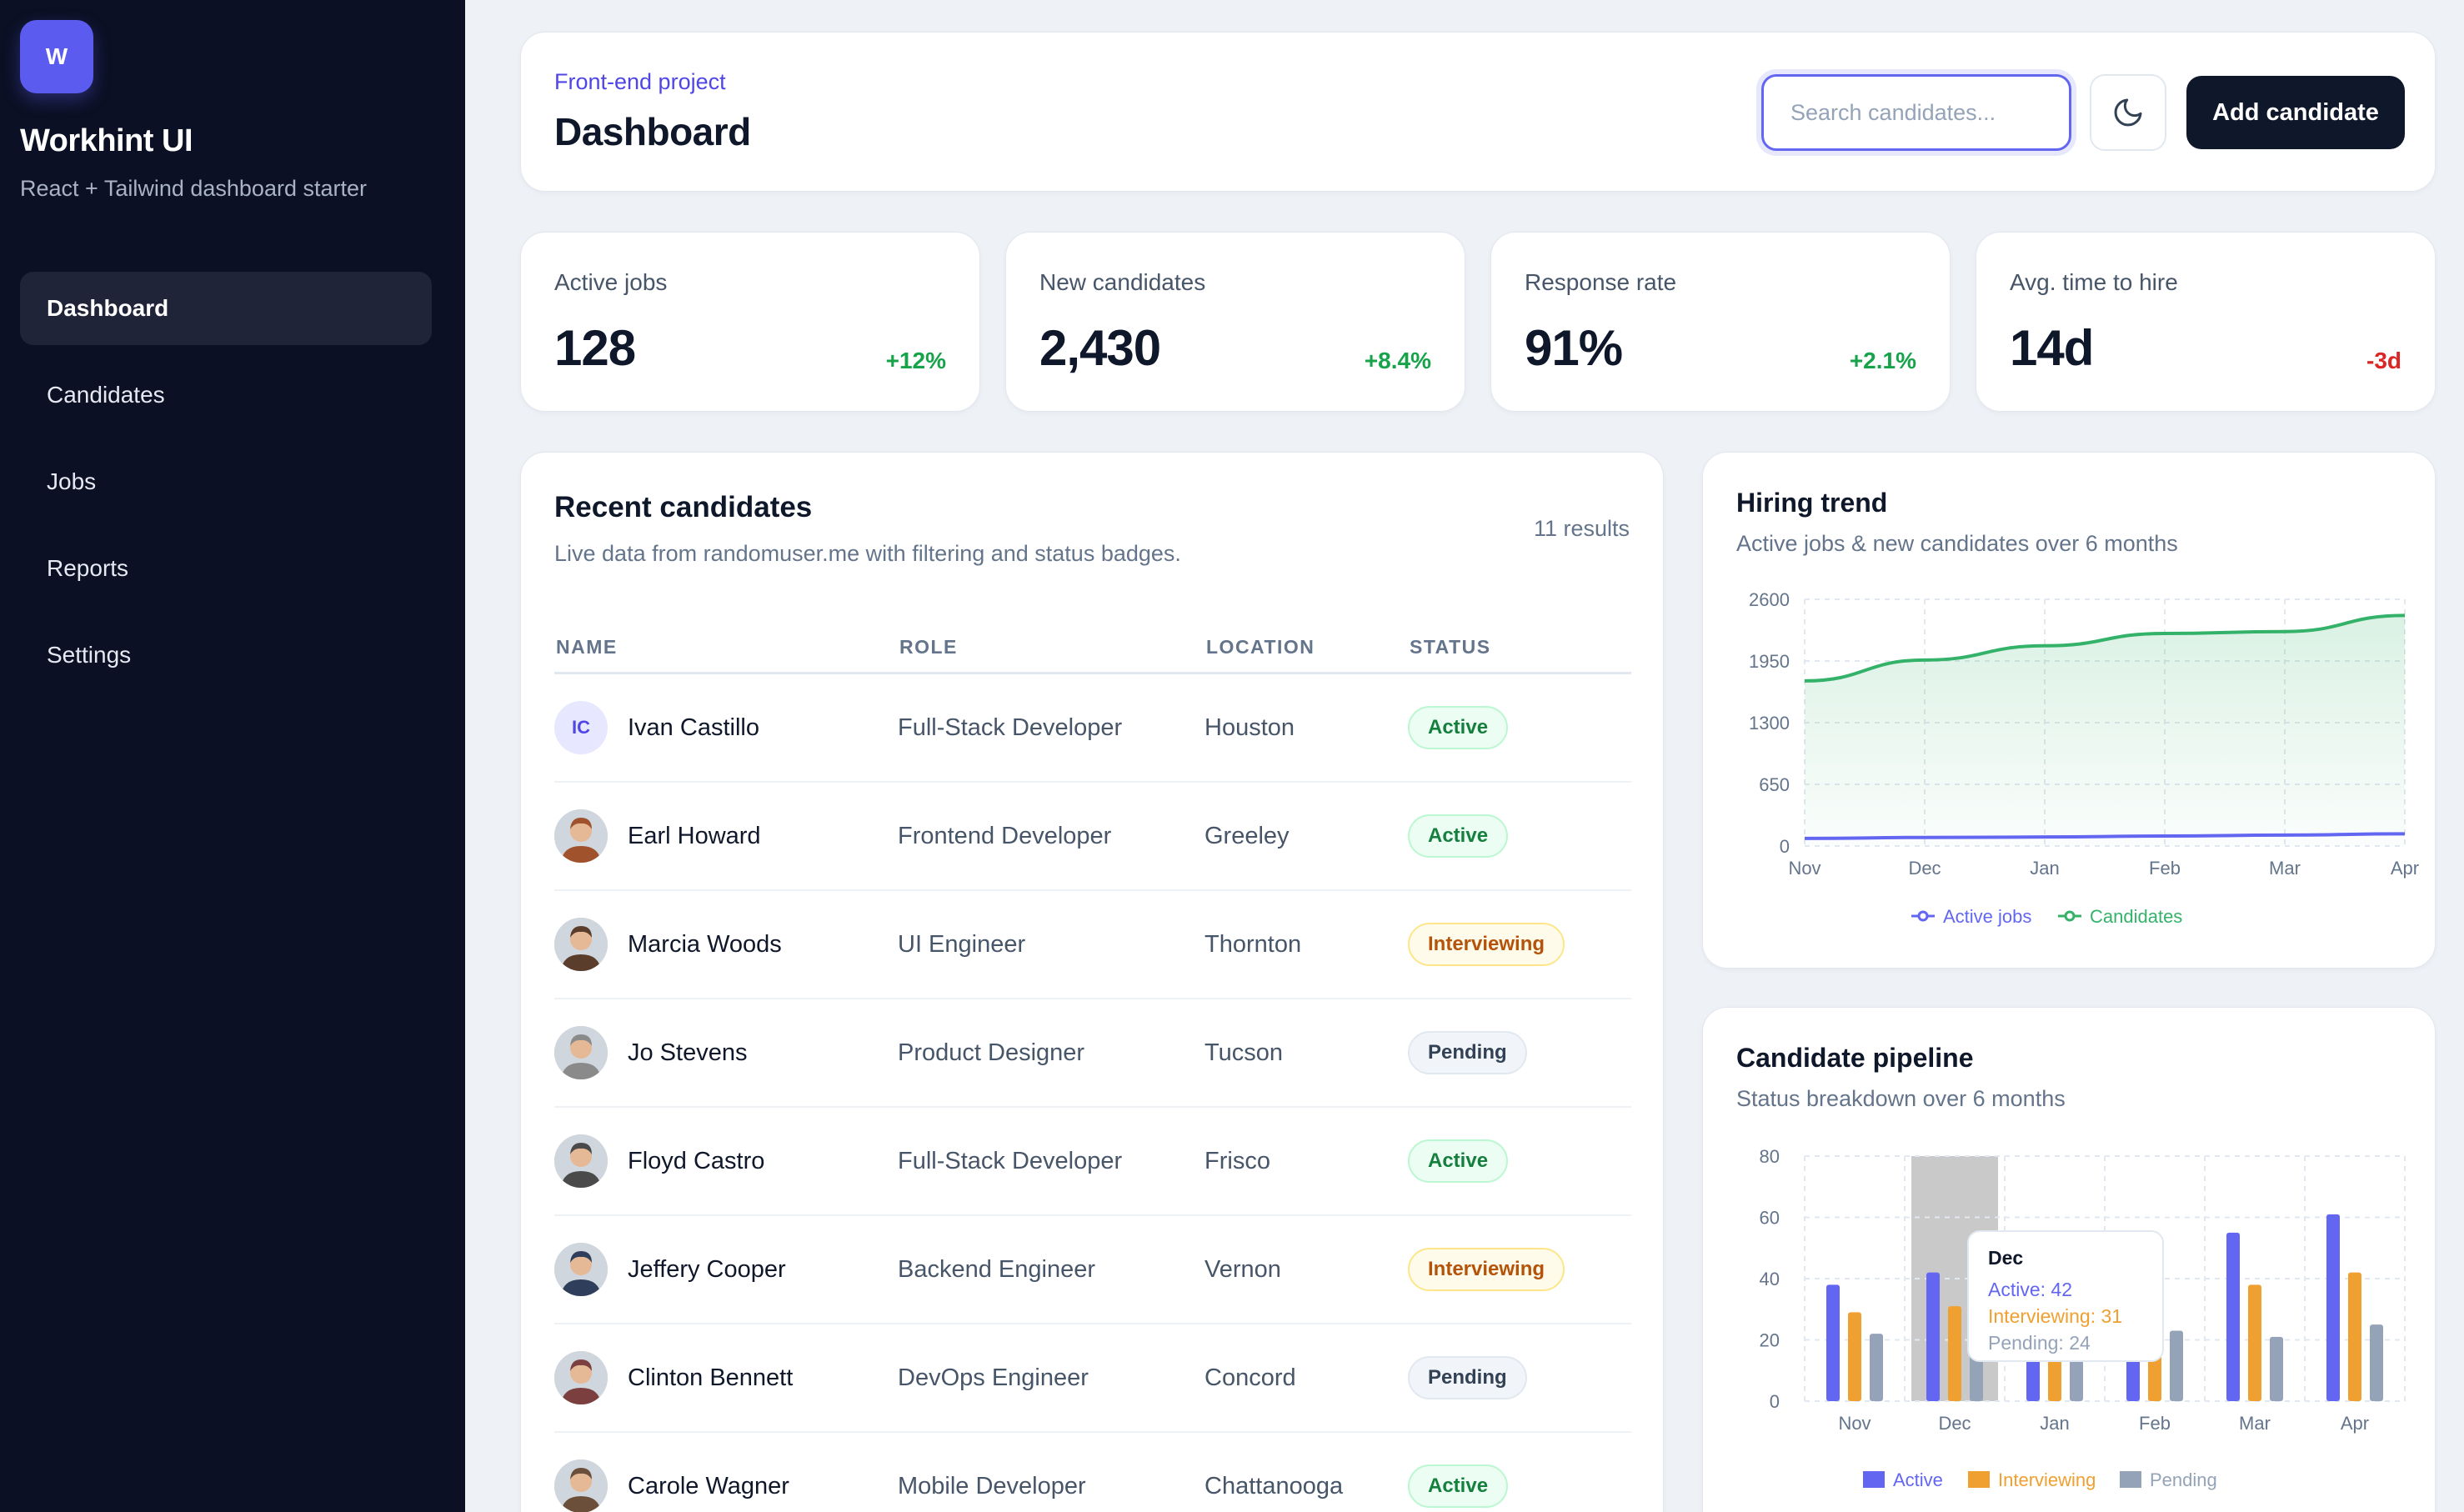  Describe the element at coordinates (1770, 599) in the screenshot. I see `y-tick-label: 2600` at that location.